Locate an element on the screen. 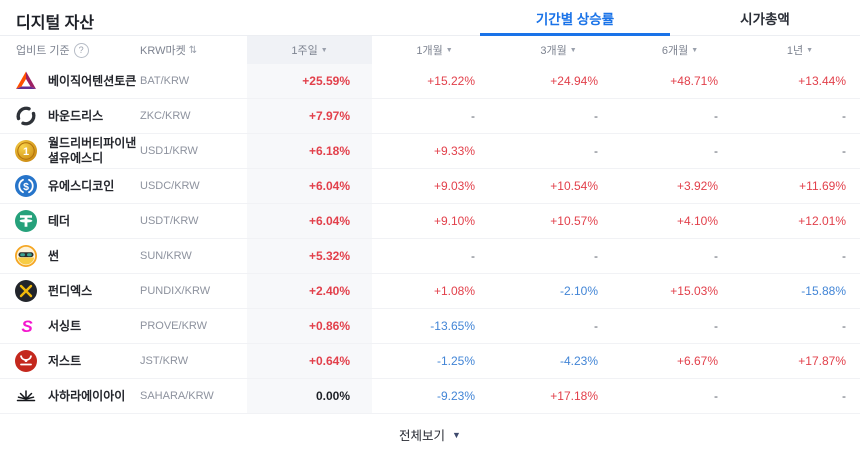 The image size is (860, 454). asset-cell: 1 월드리버티파이낸셜유에스디 is located at coordinates (70, 151).